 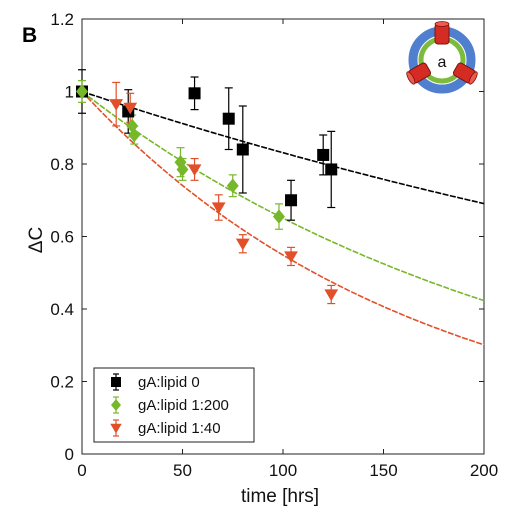 What do you see at coordinates (484, 470) in the screenshot?
I see `x-tick-label: 200` at bounding box center [484, 470].